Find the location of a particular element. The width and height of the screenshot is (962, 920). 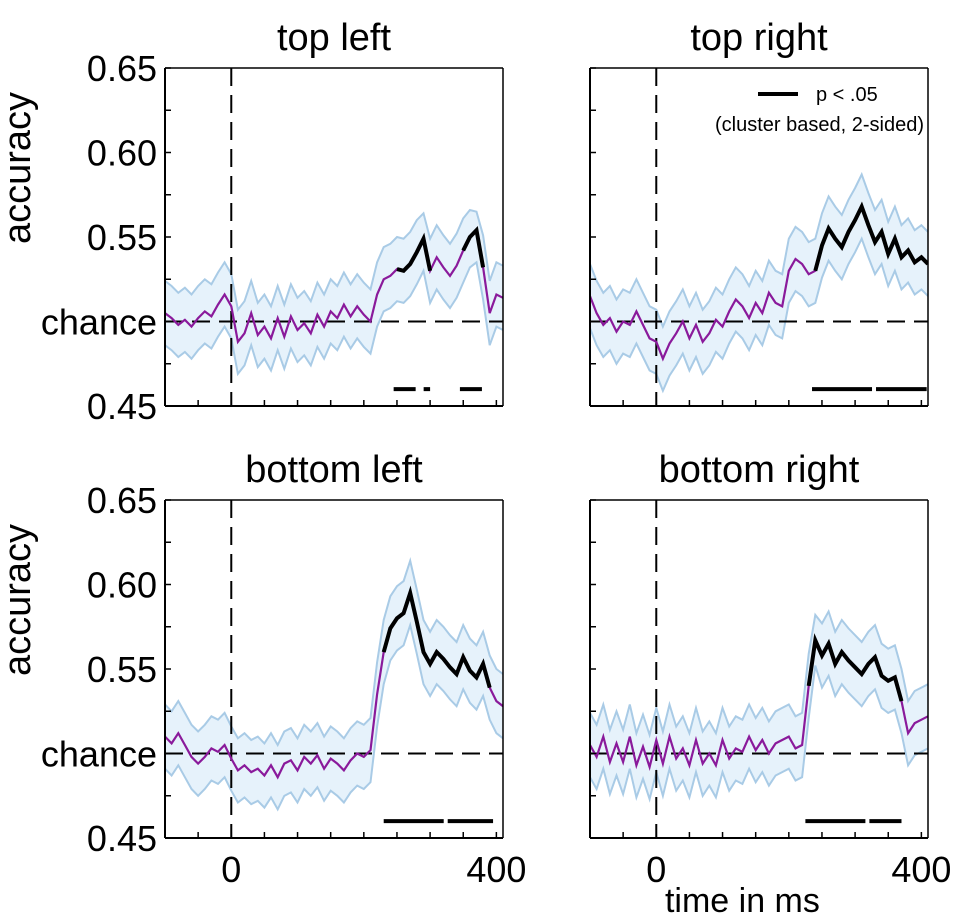

panel-title: bottom left is located at coordinates (334, 470).